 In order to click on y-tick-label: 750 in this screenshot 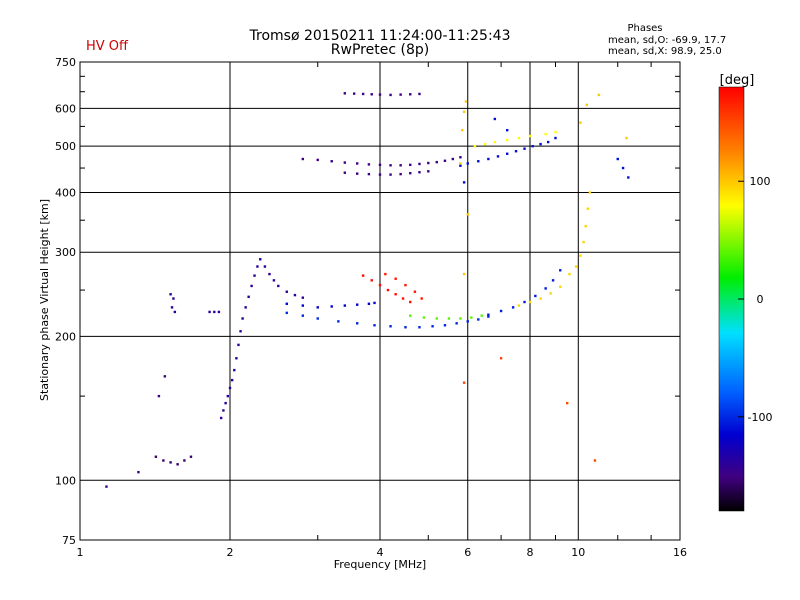, I will do `click(65, 62)`.